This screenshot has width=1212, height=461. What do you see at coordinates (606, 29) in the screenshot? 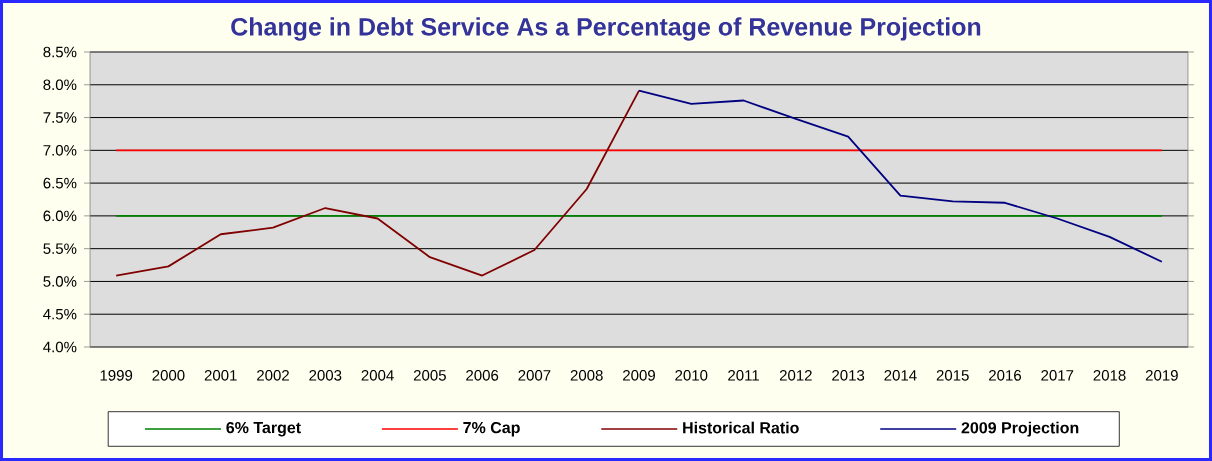
I see `chart-title: Change in Debt Service As a Percentage of Revenue Projection` at bounding box center [606, 29].